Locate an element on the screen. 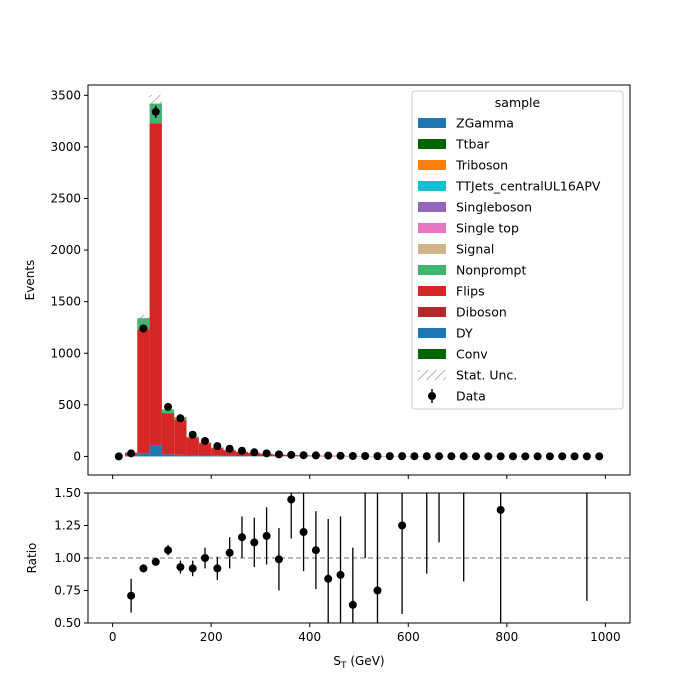  legend-stat-unc--label: Stat. Unc. is located at coordinates (486, 375).